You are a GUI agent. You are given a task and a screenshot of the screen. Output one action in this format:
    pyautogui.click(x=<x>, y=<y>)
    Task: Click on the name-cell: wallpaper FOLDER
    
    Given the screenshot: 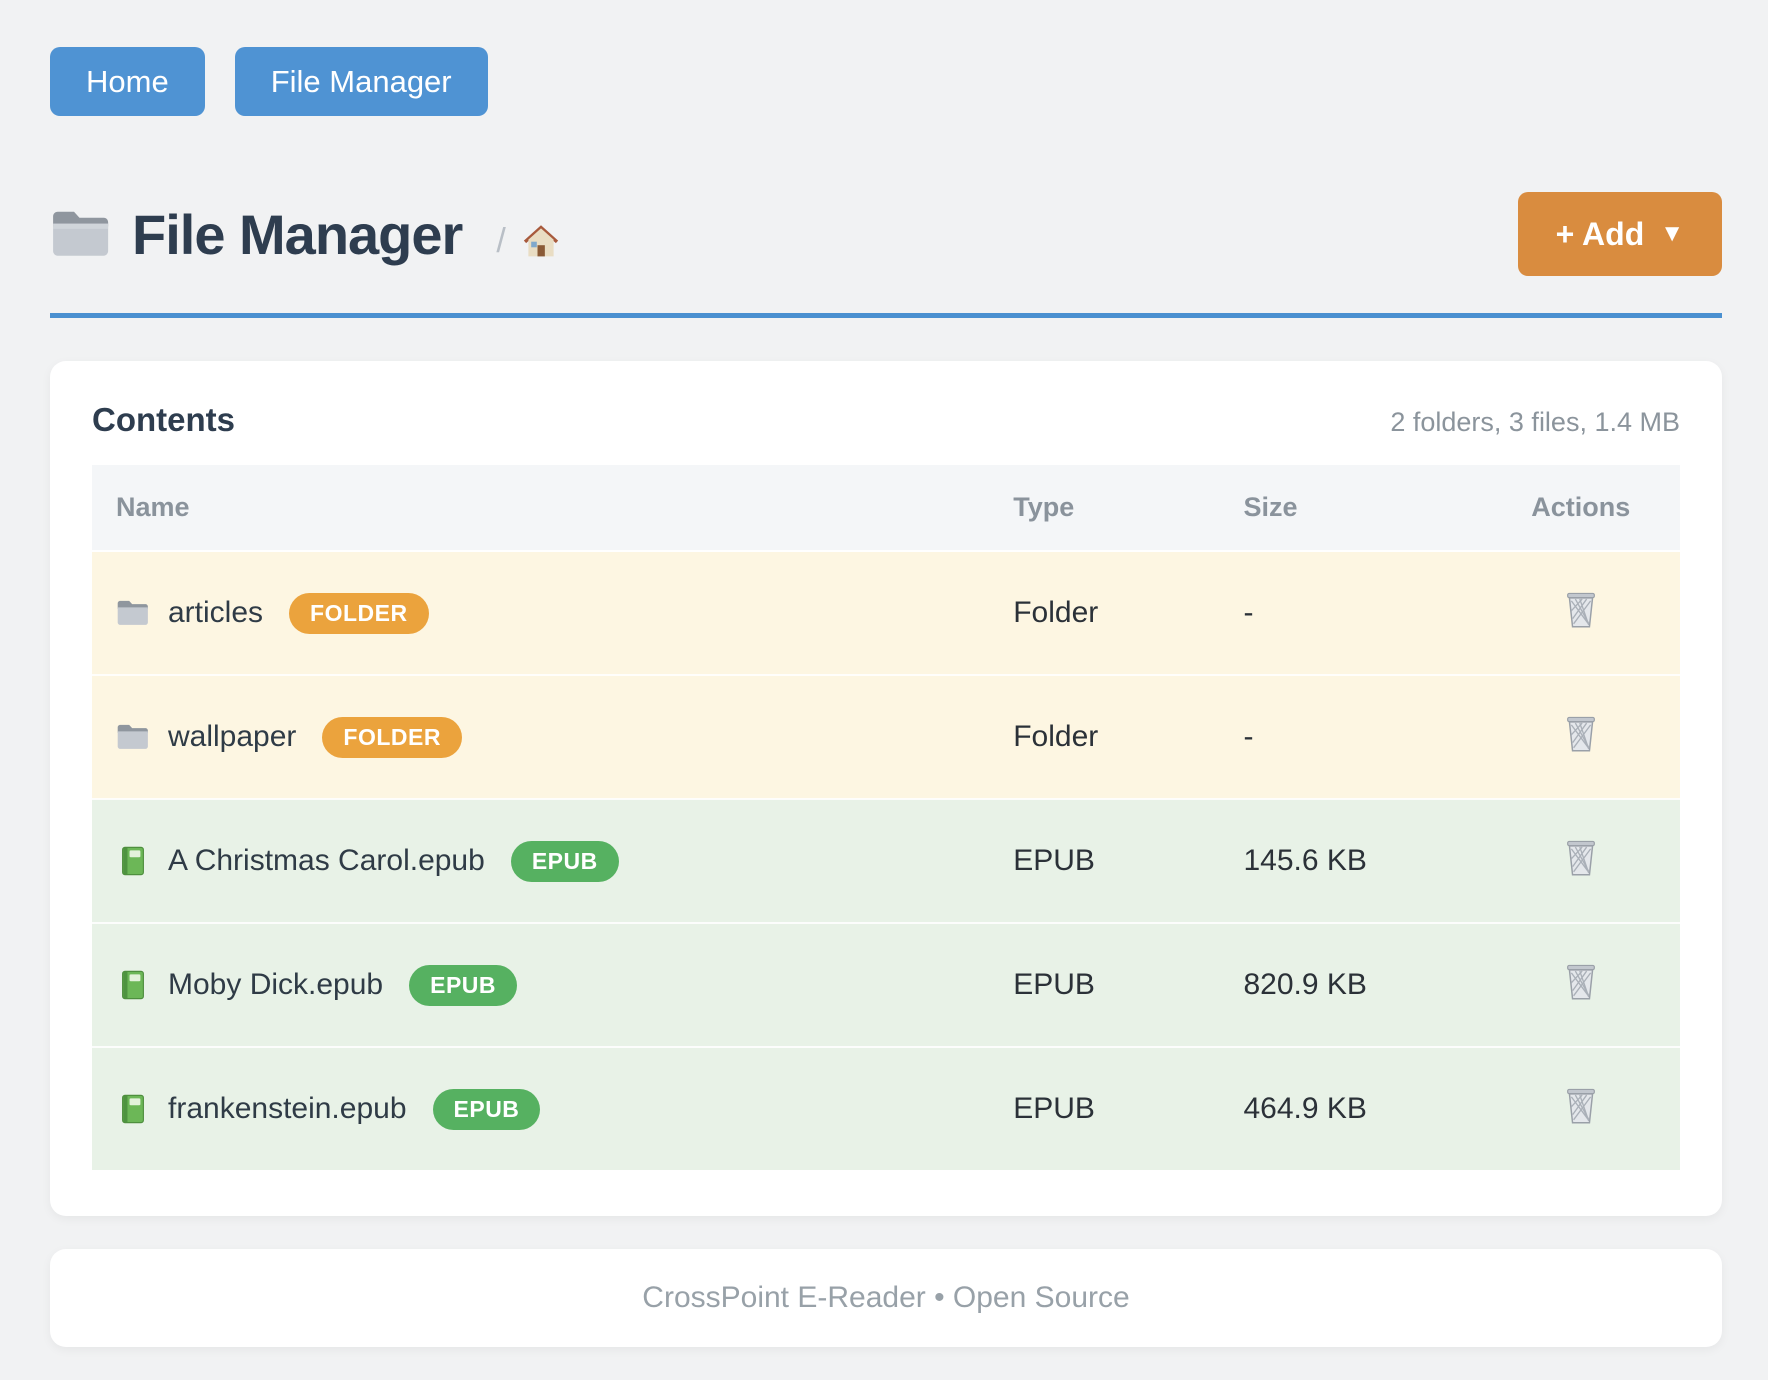 What is the action you would take?
    pyautogui.click(x=540, y=737)
    